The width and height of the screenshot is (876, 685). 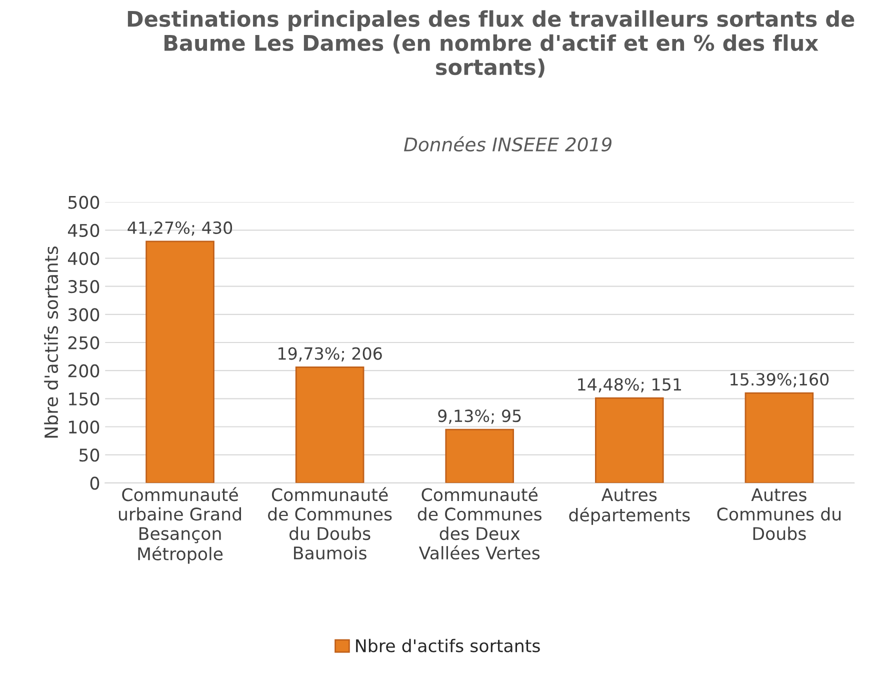 What do you see at coordinates (779, 380) in the screenshot?
I see `data-label: 15.39%;160` at bounding box center [779, 380].